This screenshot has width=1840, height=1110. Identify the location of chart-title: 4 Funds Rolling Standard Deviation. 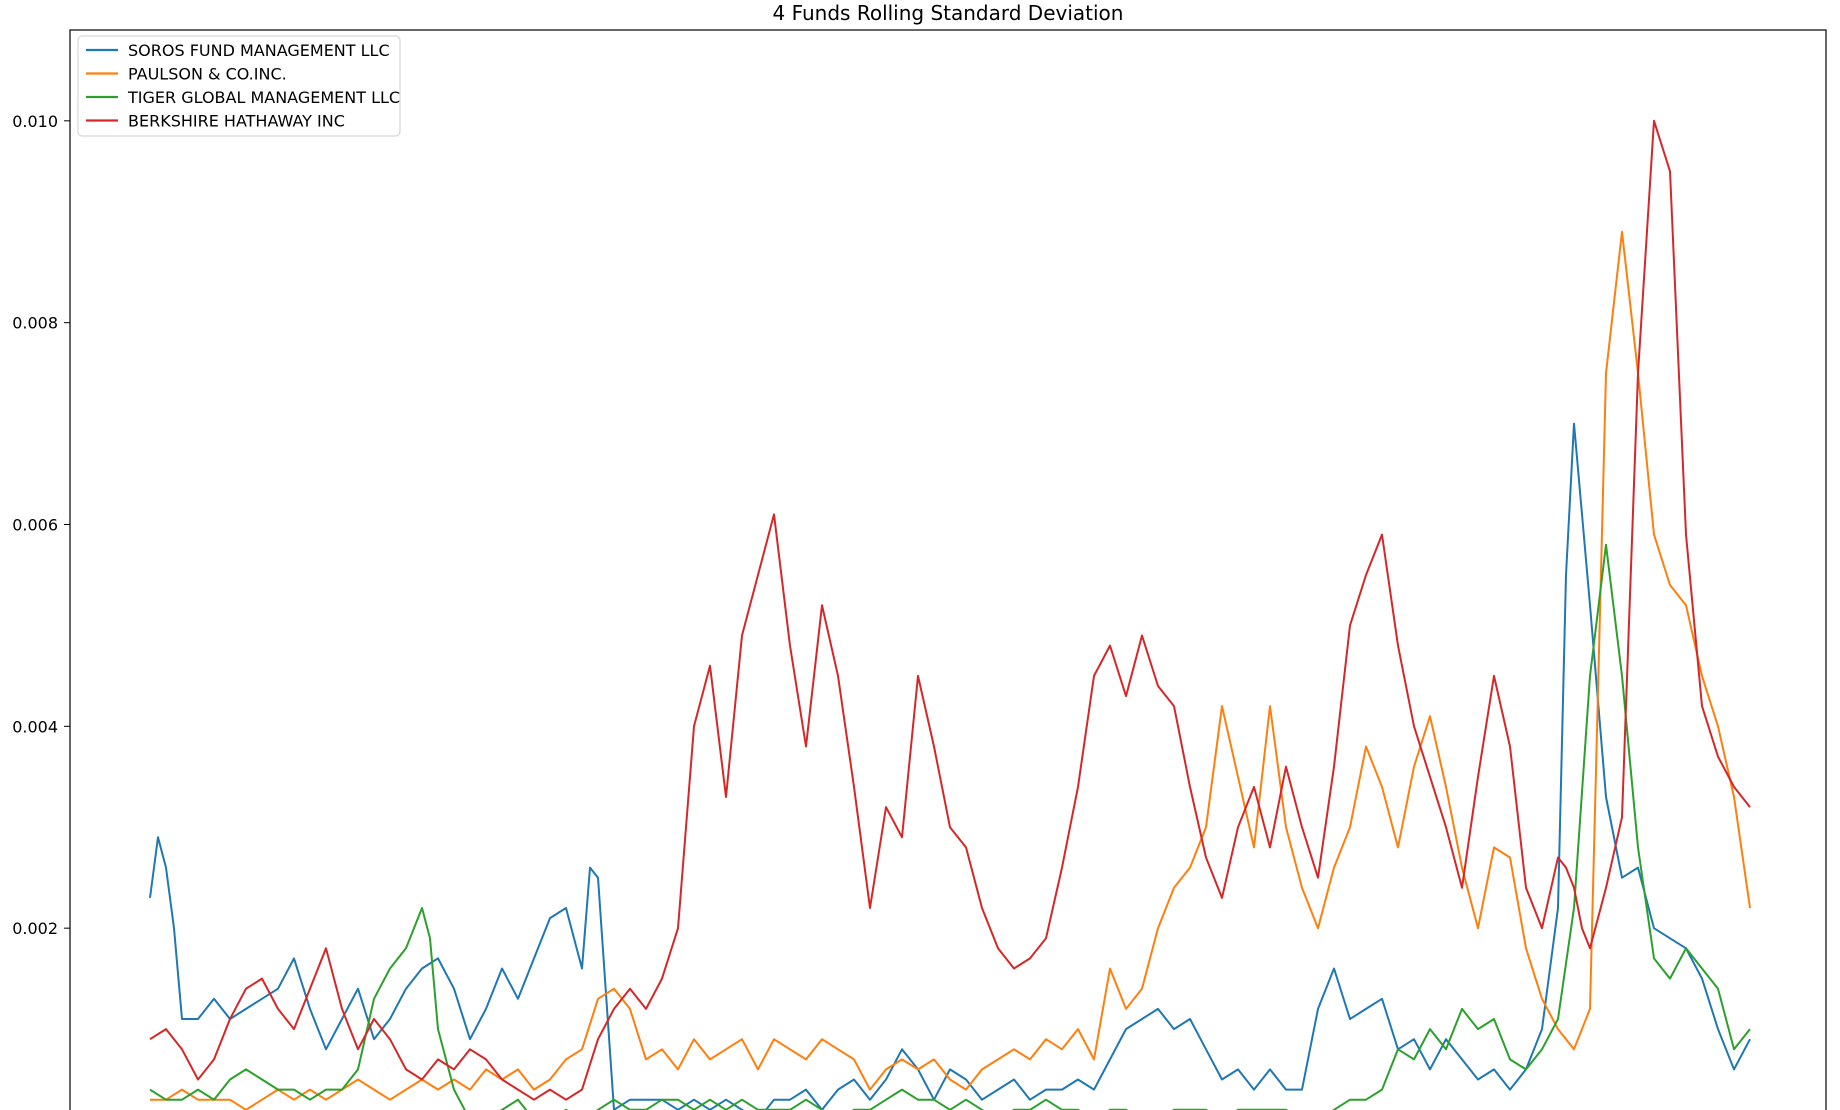
(948, 13).